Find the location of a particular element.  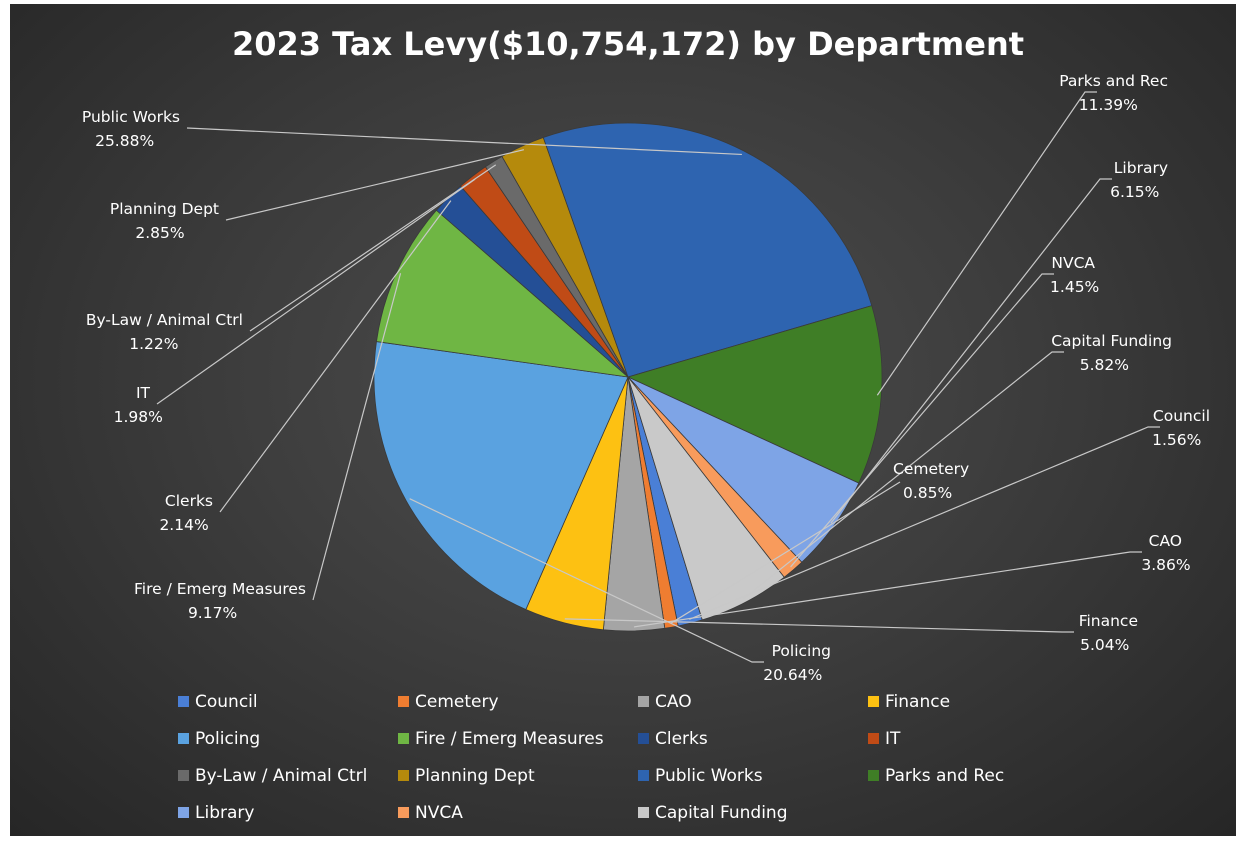

legend-label-clerks: Clerks is located at coordinates (681, 739).